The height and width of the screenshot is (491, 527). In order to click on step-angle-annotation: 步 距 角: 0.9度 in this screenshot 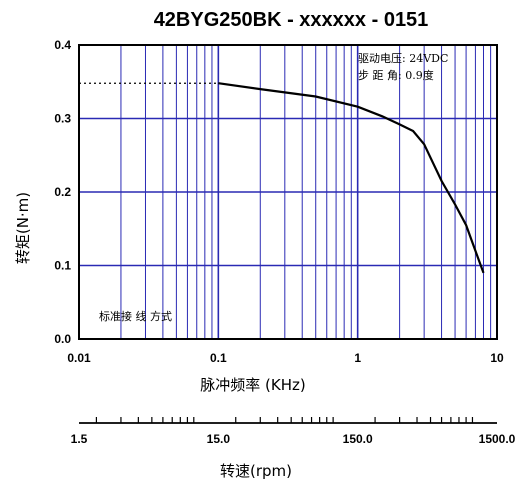, I will do `click(396, 75)`.